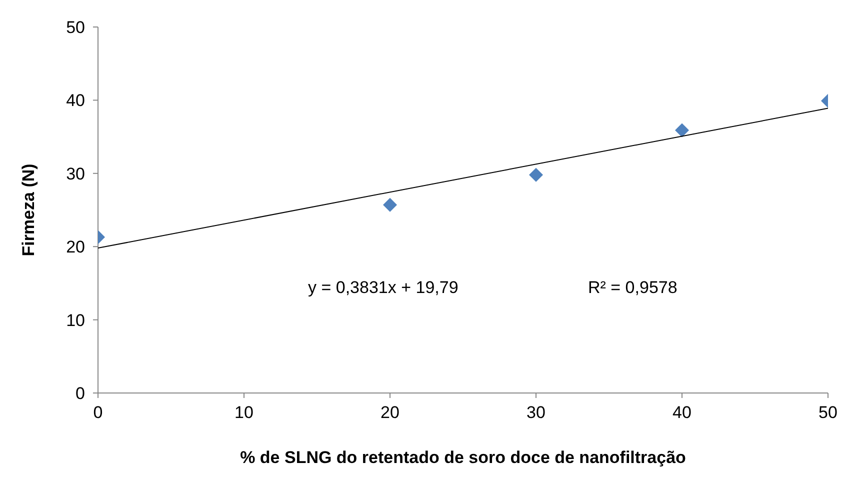  Describe the element at coordinates (75, 28) in the screenshot. I see `y-tick-label: 50` at that location.